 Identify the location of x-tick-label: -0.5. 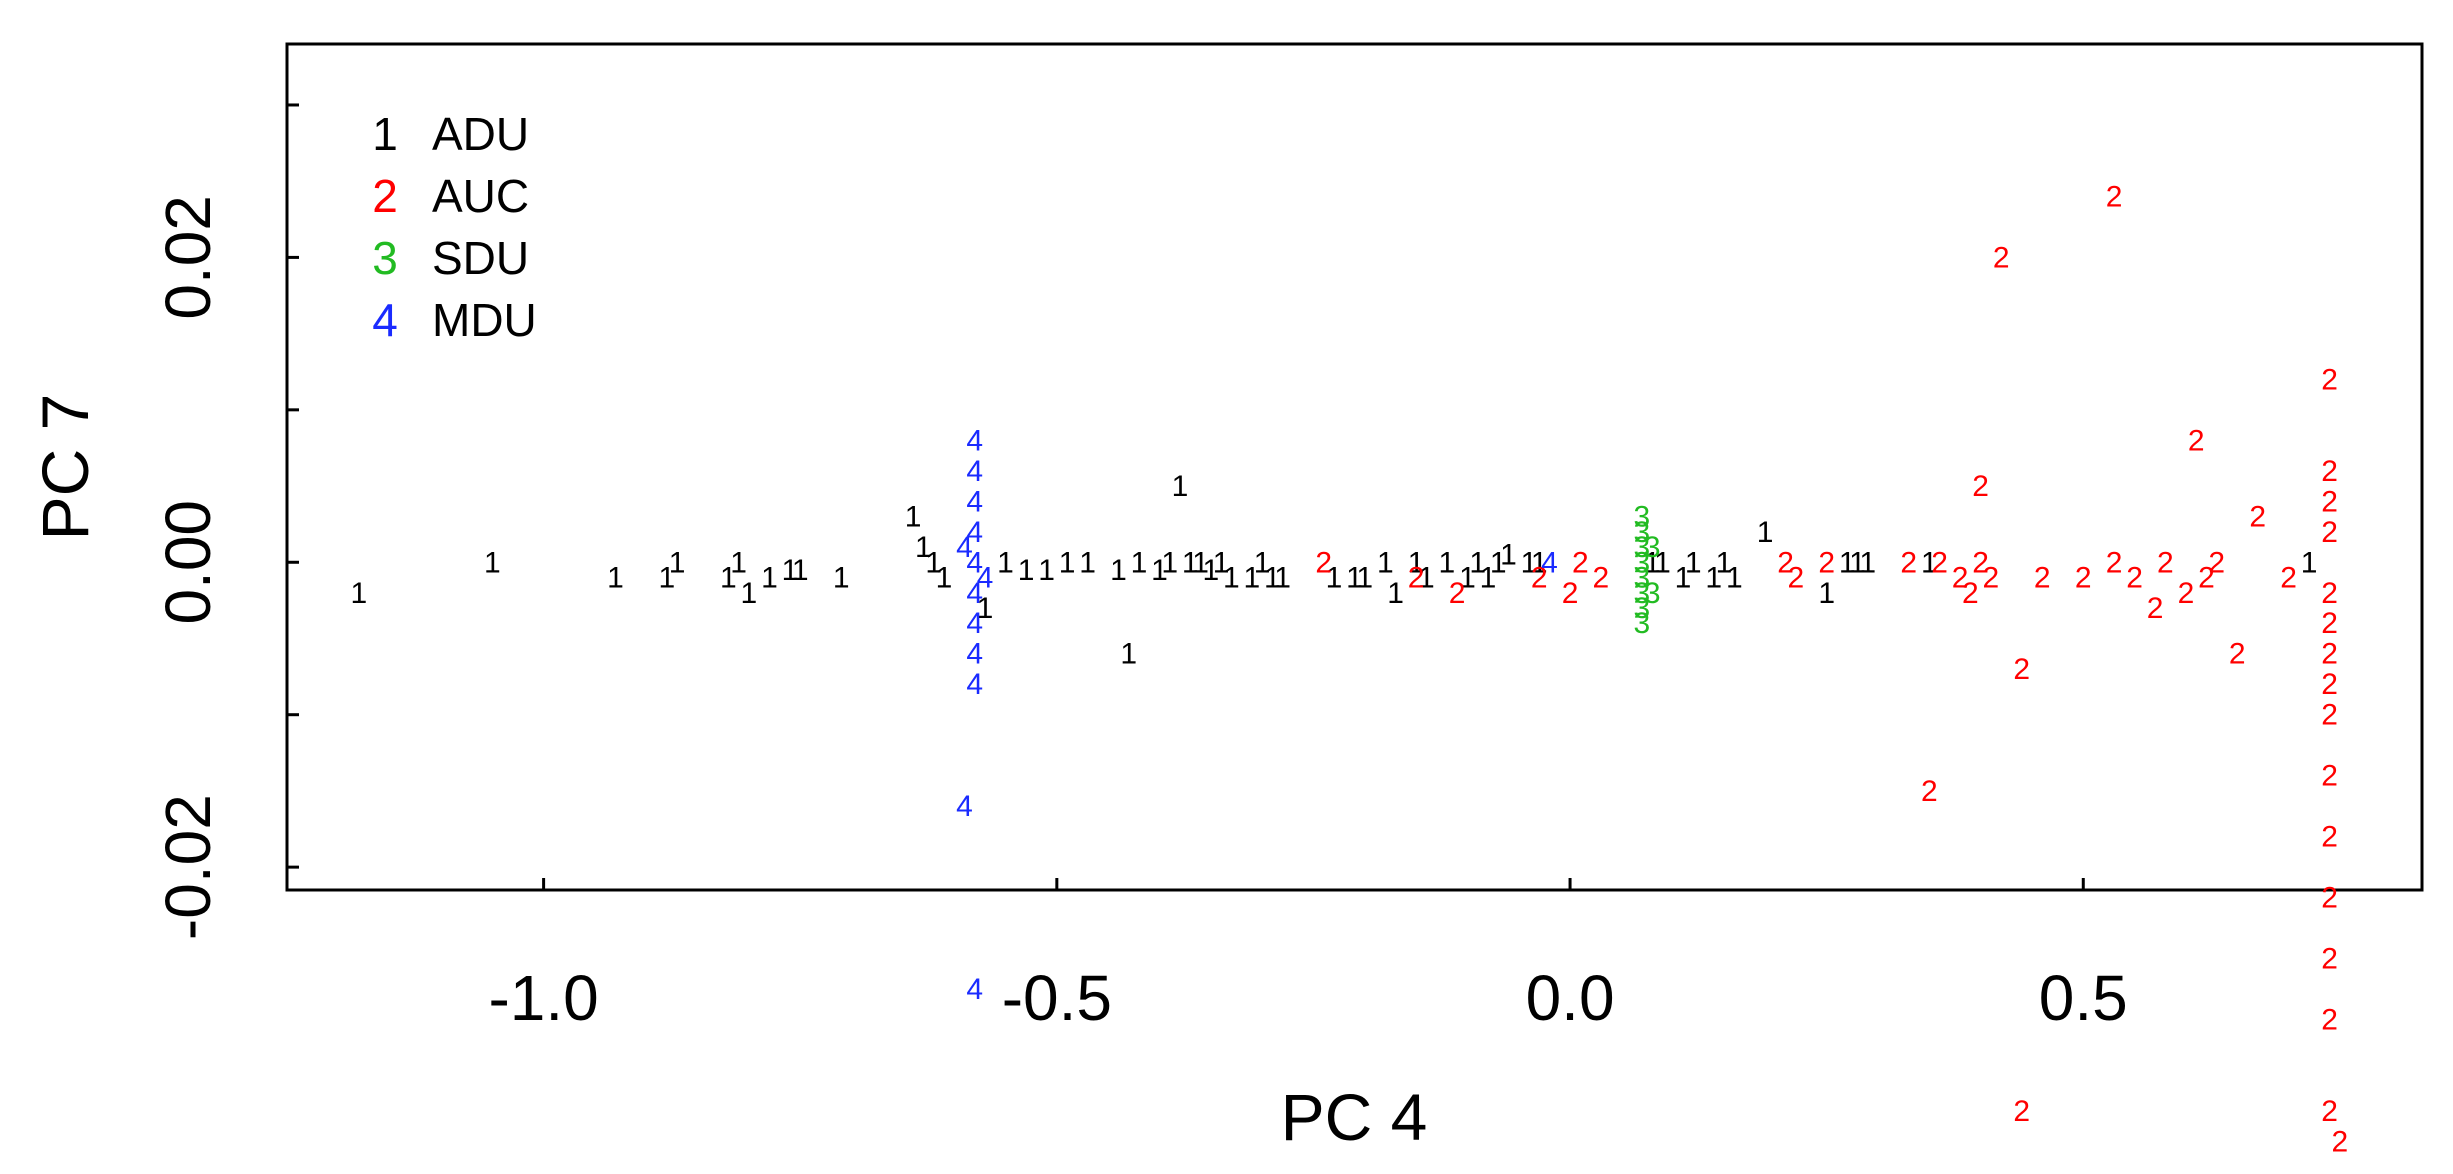
(1057, 998).